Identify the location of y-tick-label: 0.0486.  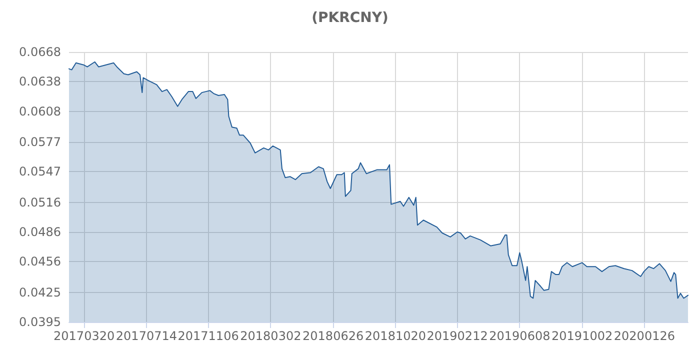
(40, 232).